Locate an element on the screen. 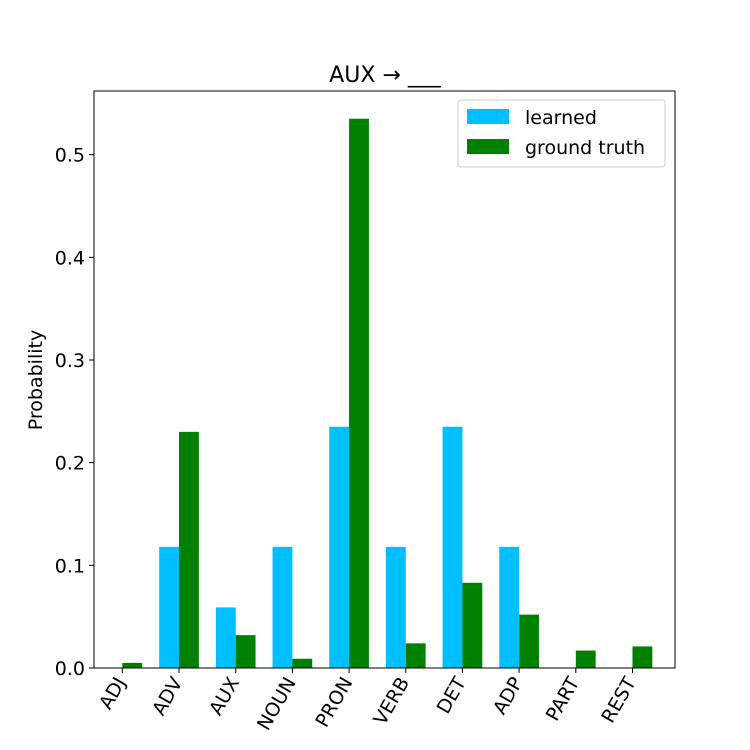 This screenshot has width=750, height=750. x-tick-label: AUX is located at coordinates (224, 697).